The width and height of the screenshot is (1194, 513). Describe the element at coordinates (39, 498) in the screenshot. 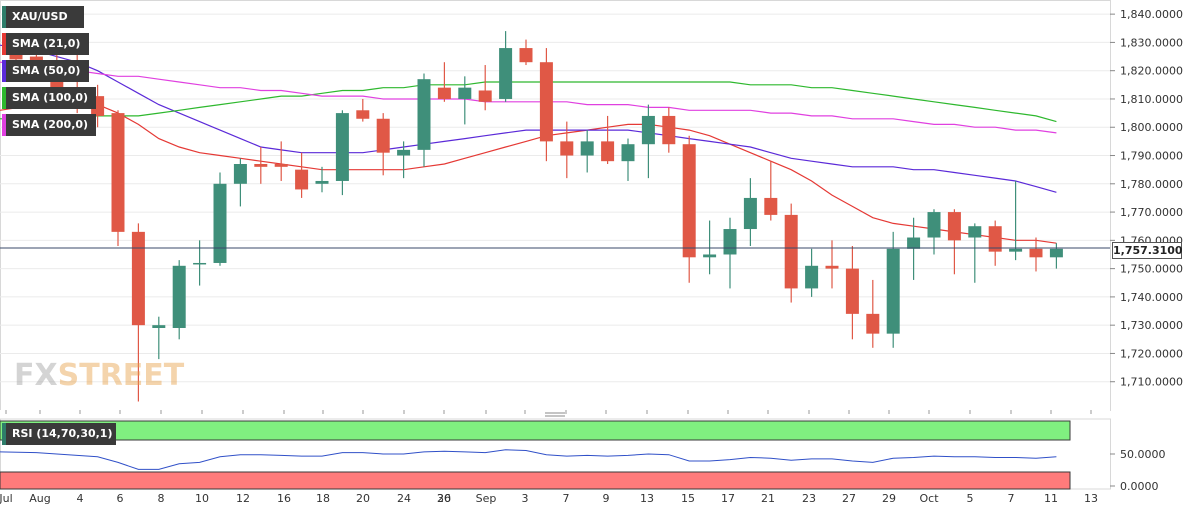

I see `x-tick-label: Aug` at that location.